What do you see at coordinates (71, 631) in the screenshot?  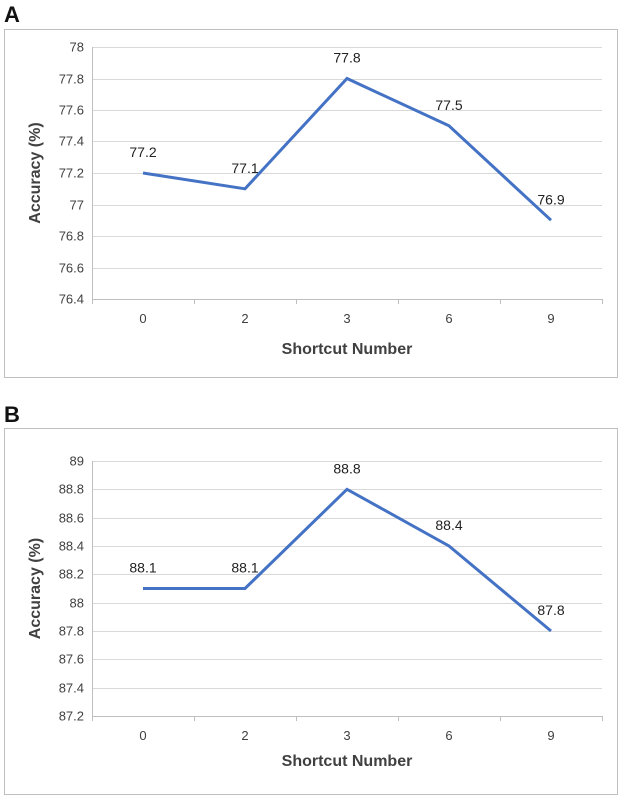 I see `y-tick-label-b: 87.8` at bounding box center [71, 631].